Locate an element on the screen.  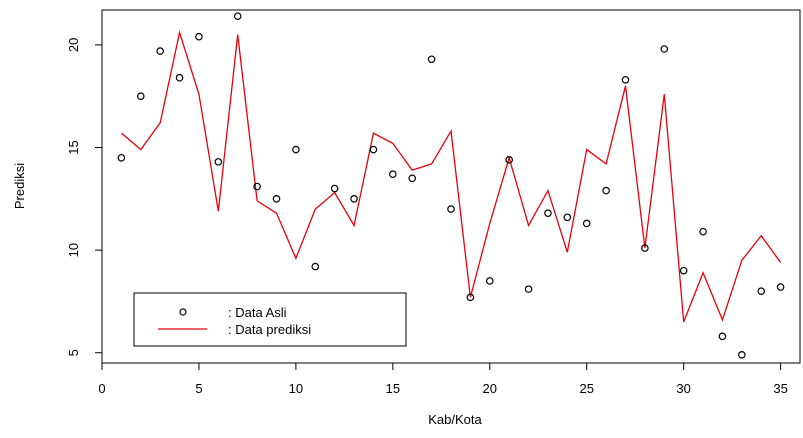
y-axis: 5 10 15 20 is located at coordinates (84, 197).